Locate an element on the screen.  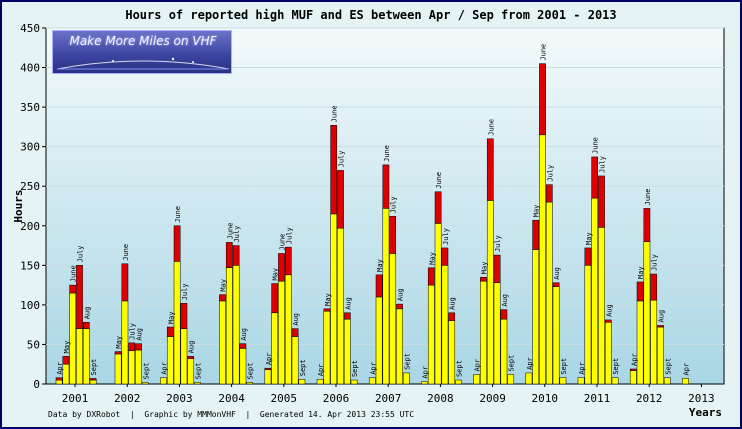
logo-text: Make More Miles on VHF is located at coordinates (143, 41).